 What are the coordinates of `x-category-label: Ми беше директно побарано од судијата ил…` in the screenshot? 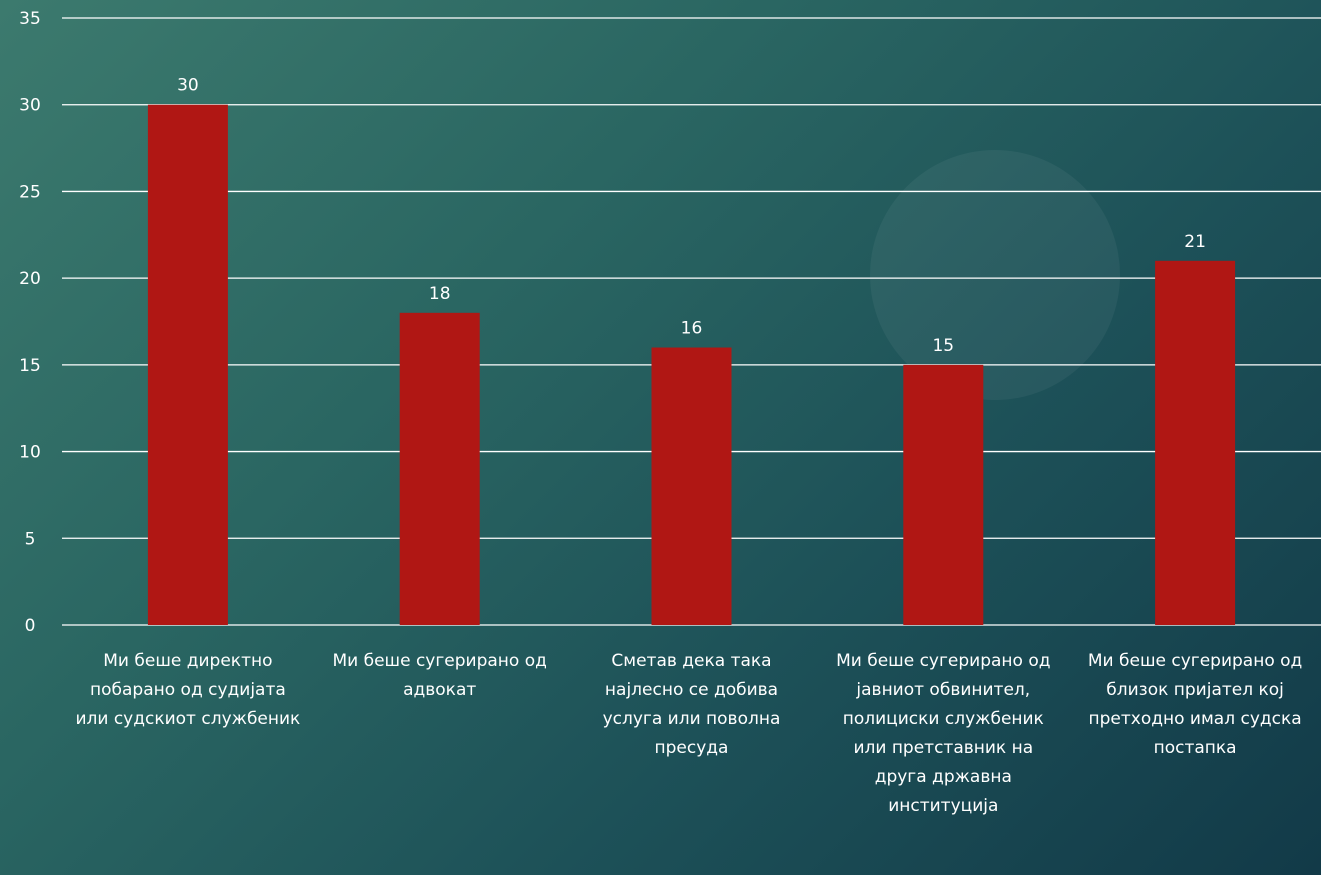 It's located at (188, 690).